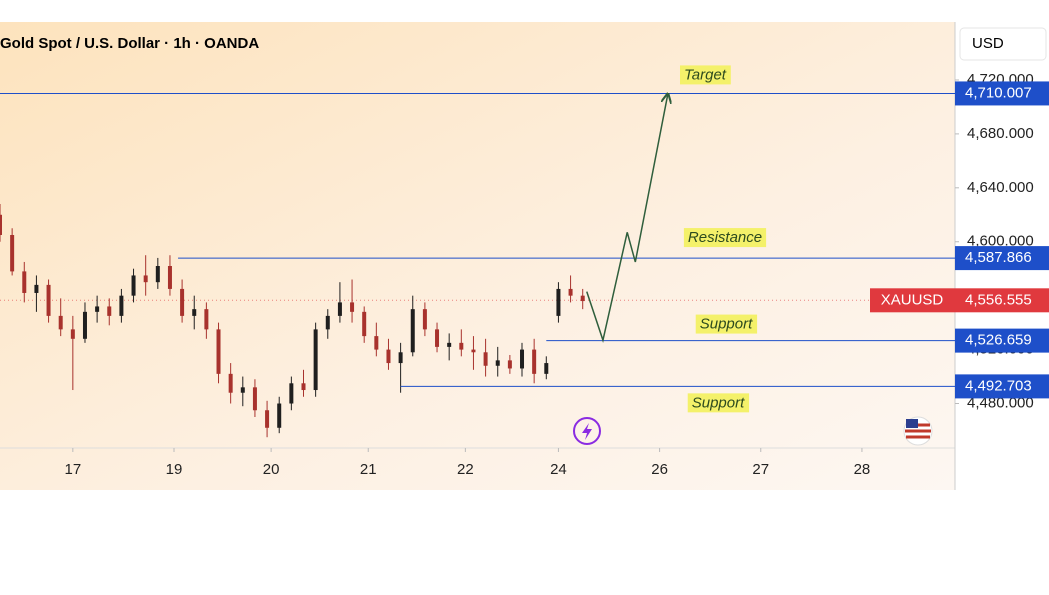 This screenshot has height=595, width=1049. What do you see at coordinates (760, 469) in the screenshot?
I see `x-tick-label: 27` at bounding box center [760, 469].